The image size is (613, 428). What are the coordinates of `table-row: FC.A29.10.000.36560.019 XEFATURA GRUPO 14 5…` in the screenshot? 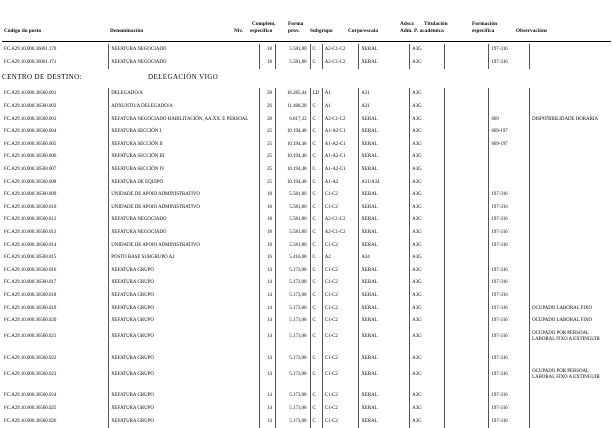 It's located at (306, 308).